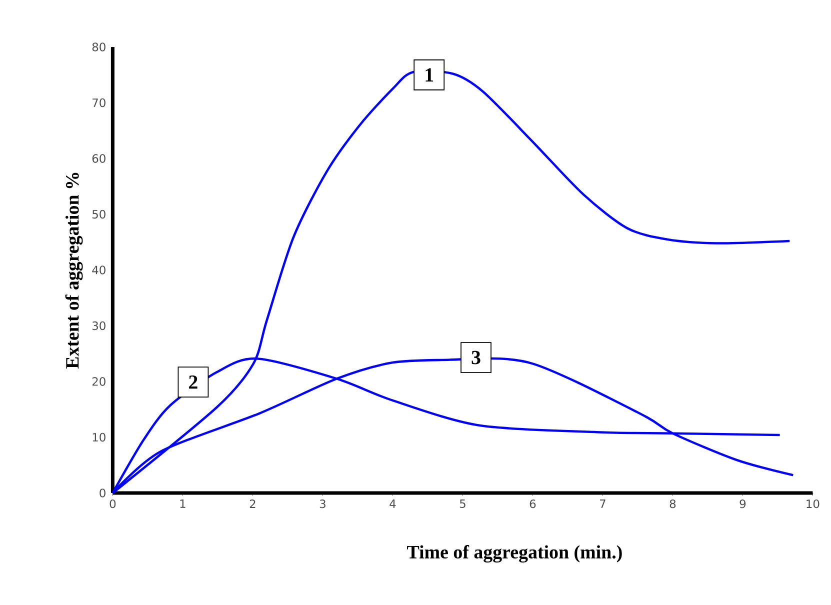  Describe the element at coordinates (99, 214) in the screenshot. I see `y-tick-label: 50` at that location.